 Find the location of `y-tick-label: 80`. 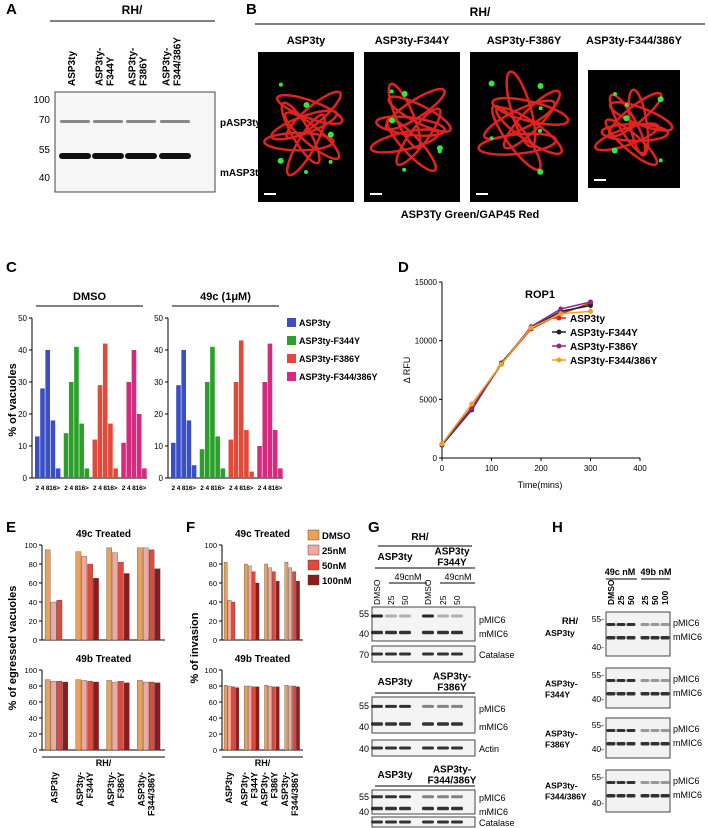

y-tick-label: 80 is located at coordinates (33, 564).